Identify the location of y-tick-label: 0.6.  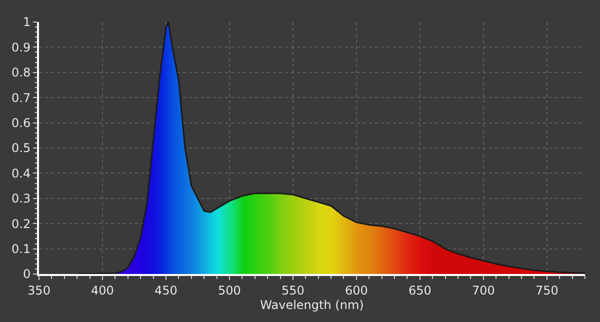
(21, 123).